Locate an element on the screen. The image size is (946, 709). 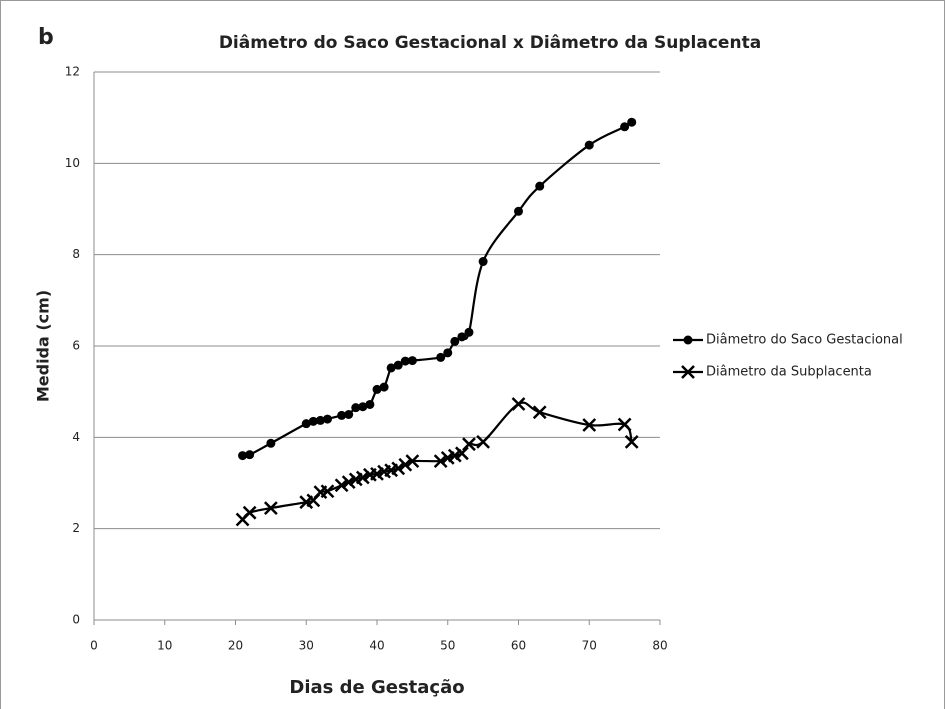
x-tick-label: 10 is located at coordinates (164, 646).